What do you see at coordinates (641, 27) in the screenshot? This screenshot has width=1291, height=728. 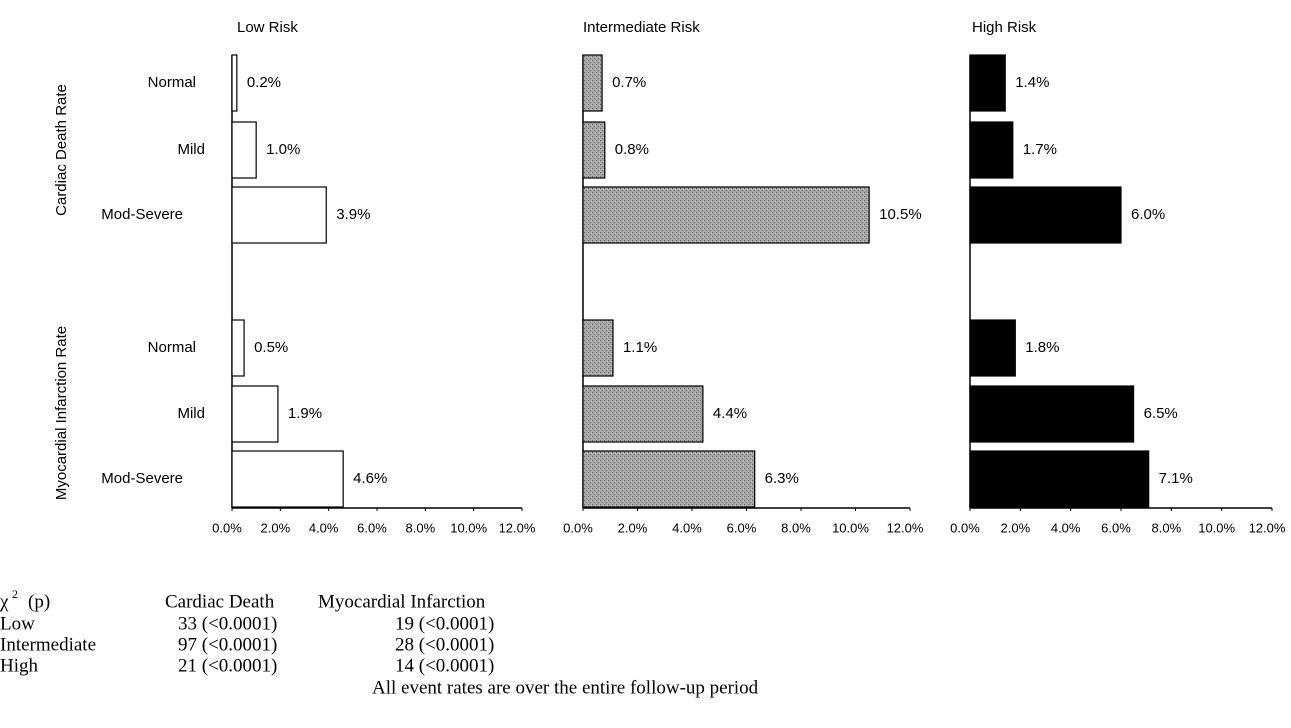 I see `panel-title: Intermediate Risk` at bounding box center [641, 27].